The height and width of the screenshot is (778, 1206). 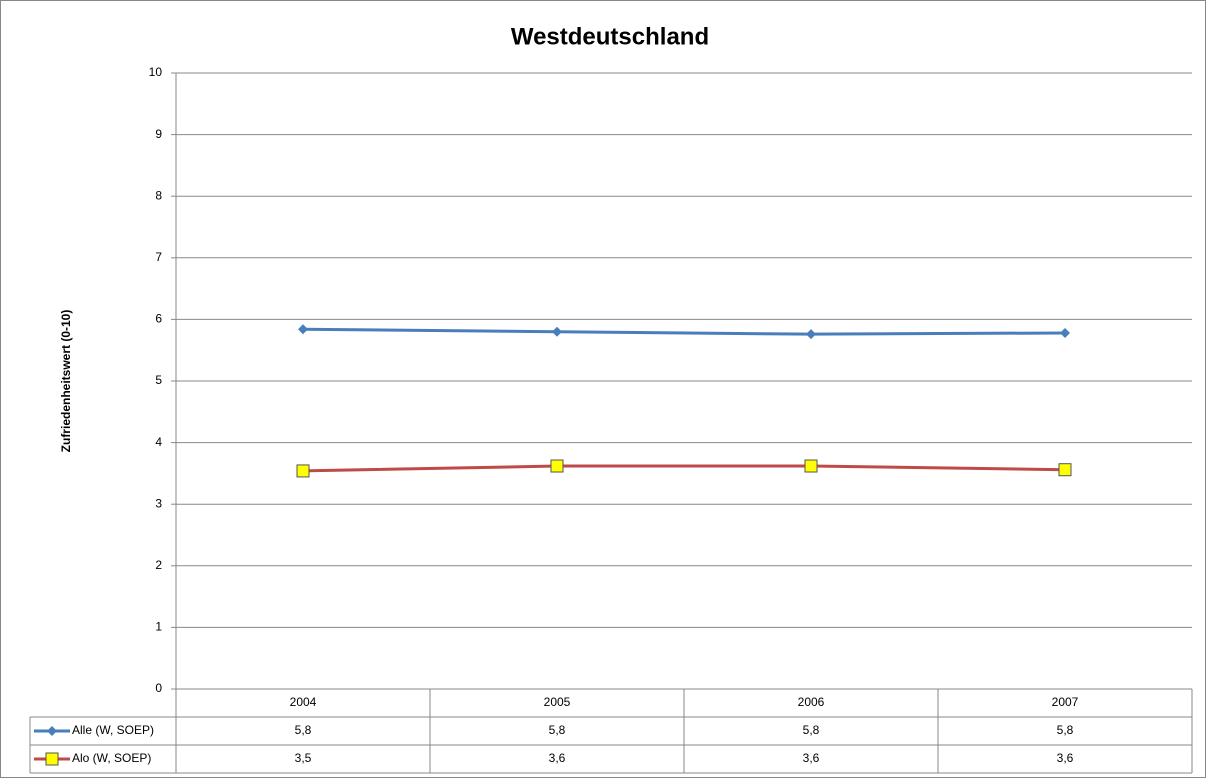 I want to click on y-tick-label: 0, so click(x=158, y=688).